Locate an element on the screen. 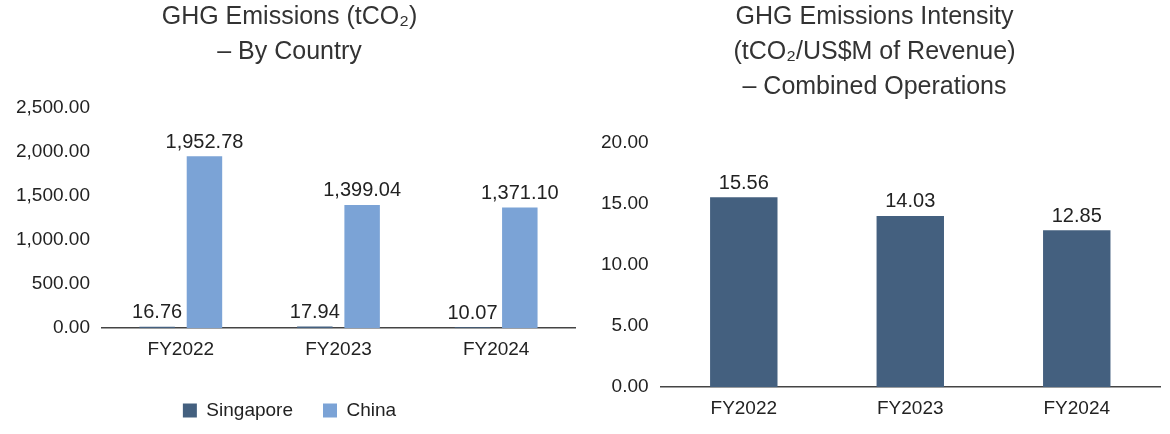  y-tick-label: 500.00 is located at coordinates (60, 283).